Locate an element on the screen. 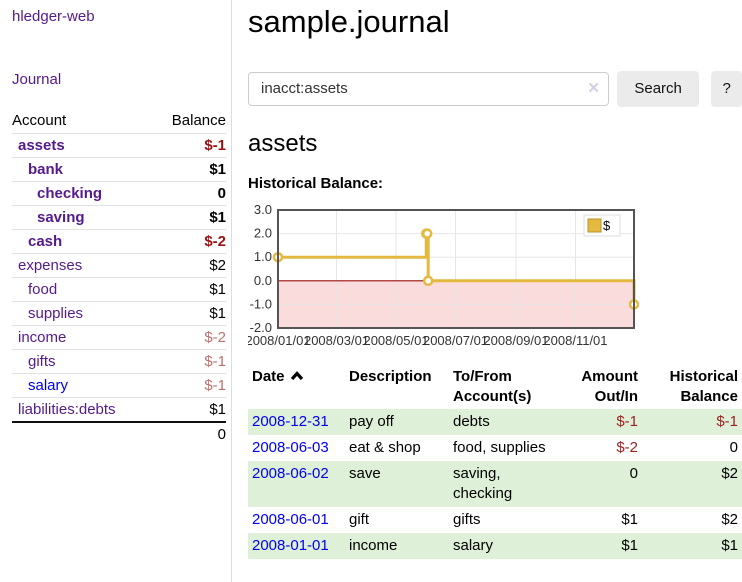 The image size is (742, 582). account-link: assets is located at coordinates (41, 145).